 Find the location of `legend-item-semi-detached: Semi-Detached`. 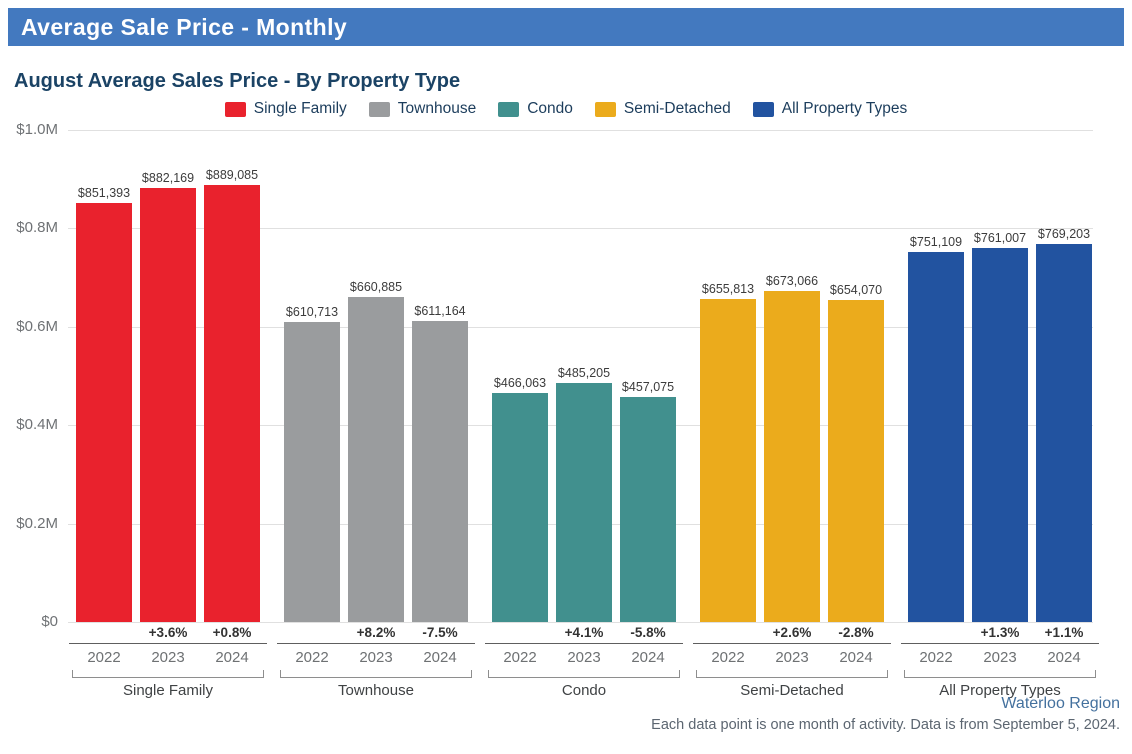

legend-item-semi-detached: Semi-Detached is located at coordinates (662, 109).